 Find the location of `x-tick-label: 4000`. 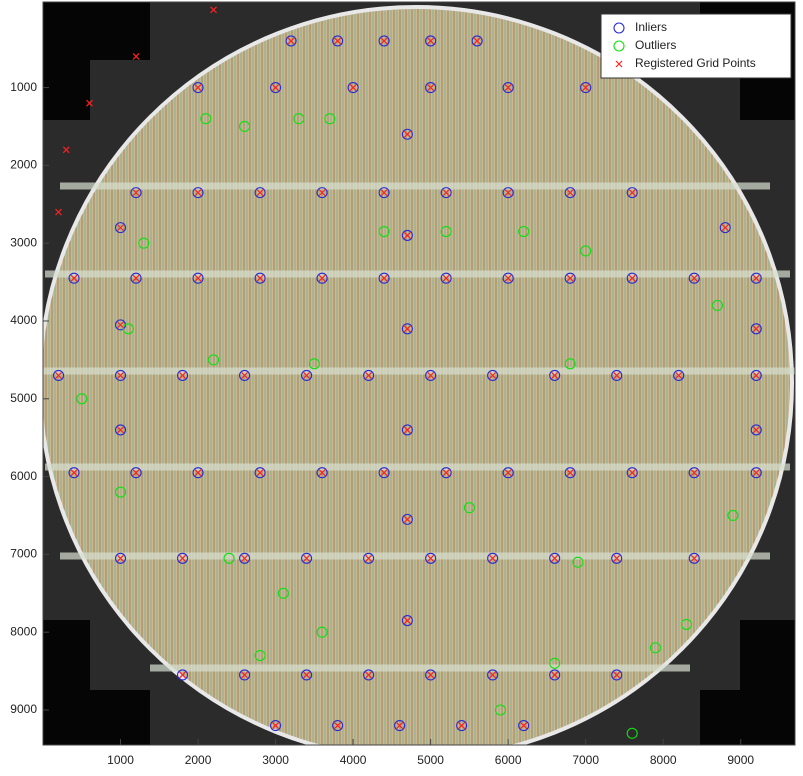

x-tick-label: 4000 is located at coordinates (353, 760).